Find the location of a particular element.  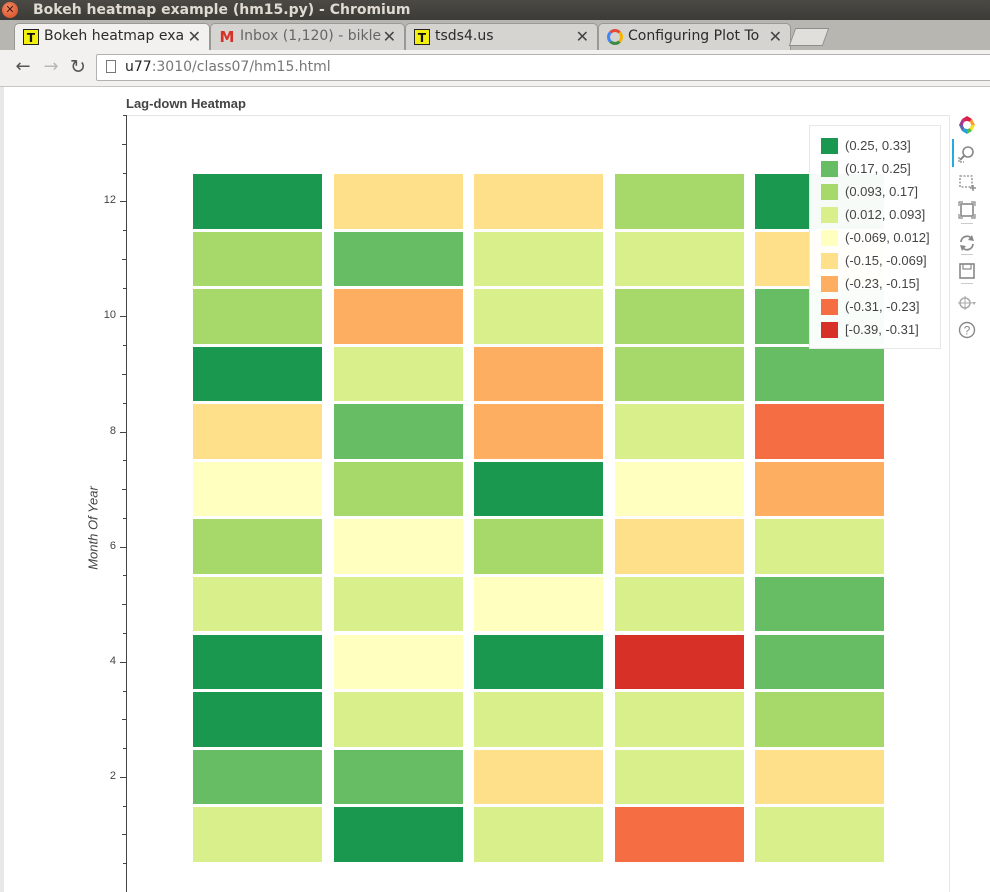

reset-icon is located at coordinates (967, 243).